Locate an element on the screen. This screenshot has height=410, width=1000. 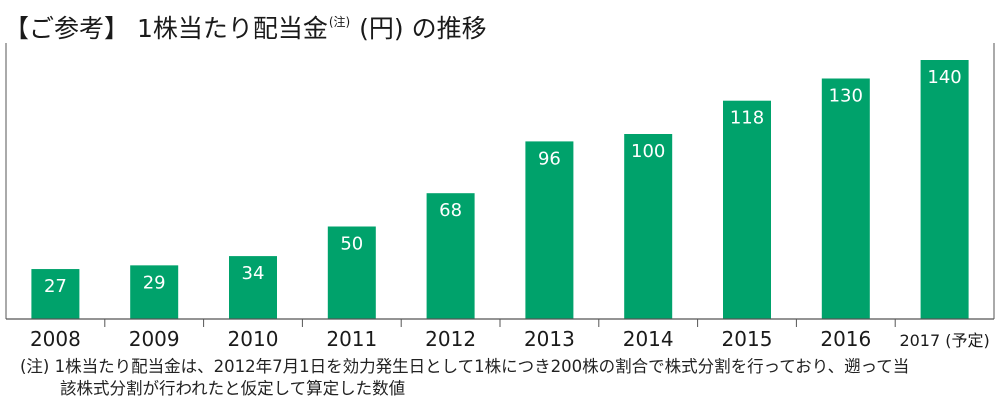
x-tick-label: 2011 is located at coordinates (351, 339).